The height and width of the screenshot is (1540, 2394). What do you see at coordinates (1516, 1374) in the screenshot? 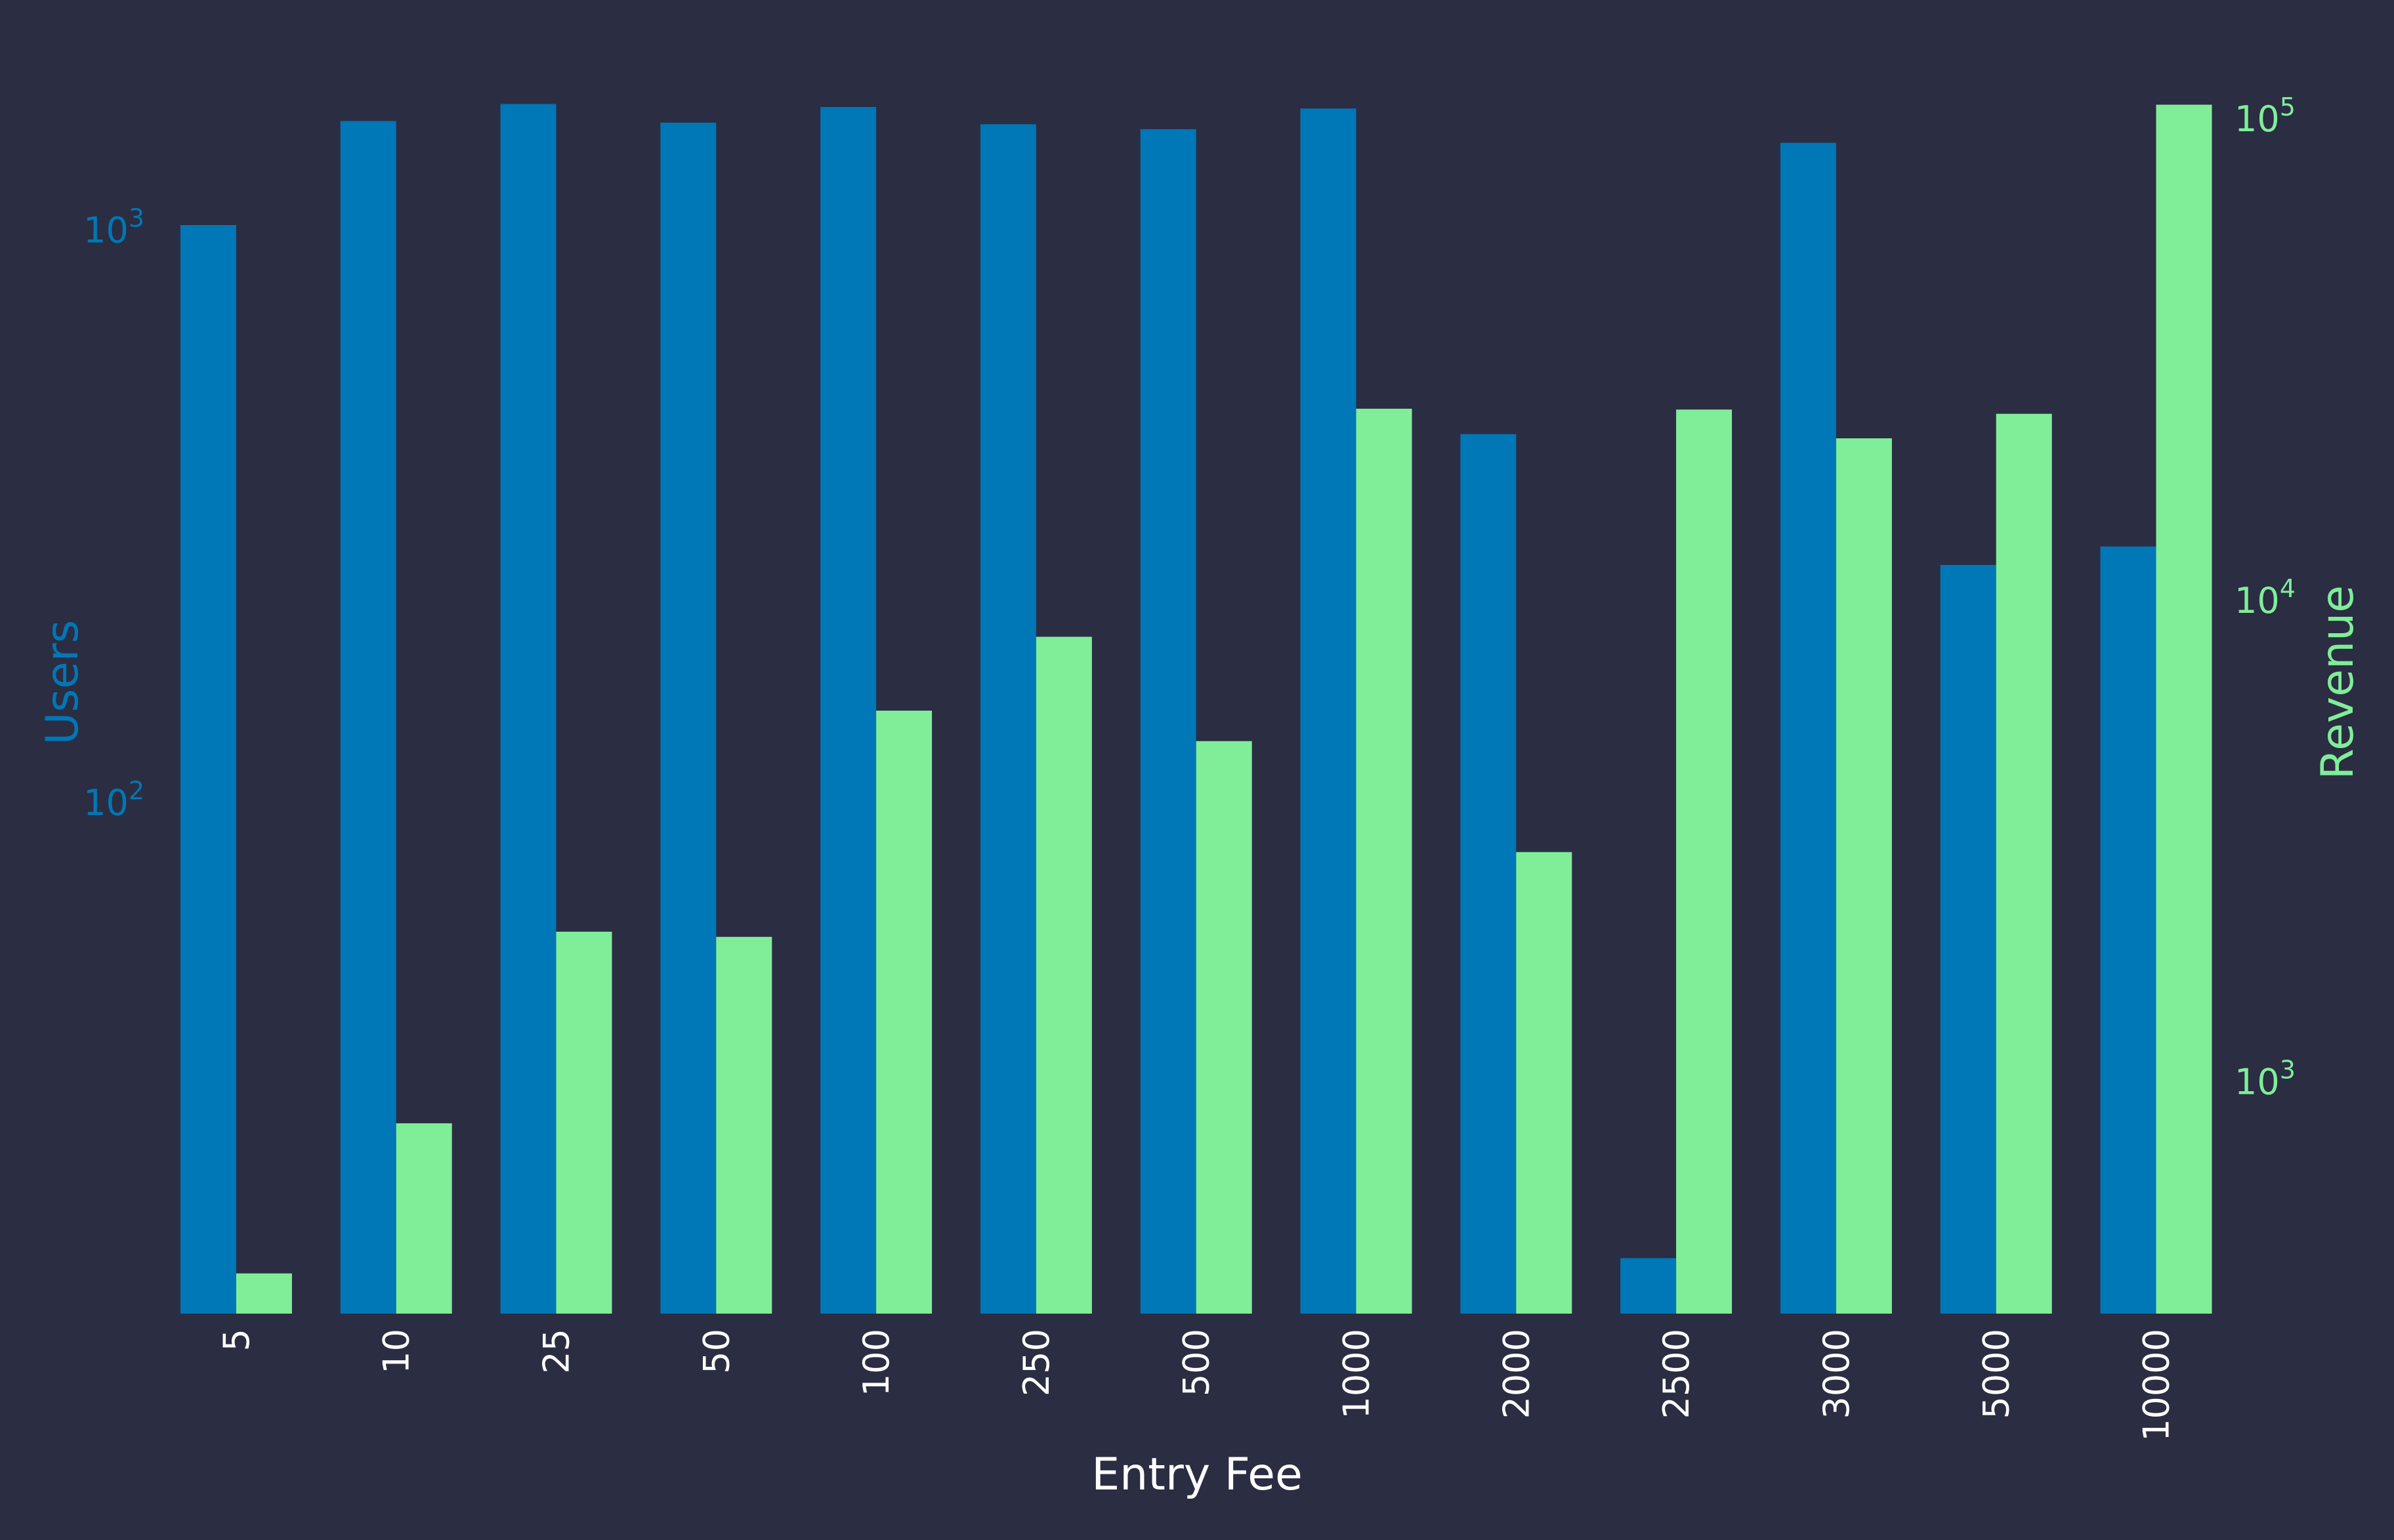
I see `x-tick-2000: 2000` at bounding box center [1516, 1374].